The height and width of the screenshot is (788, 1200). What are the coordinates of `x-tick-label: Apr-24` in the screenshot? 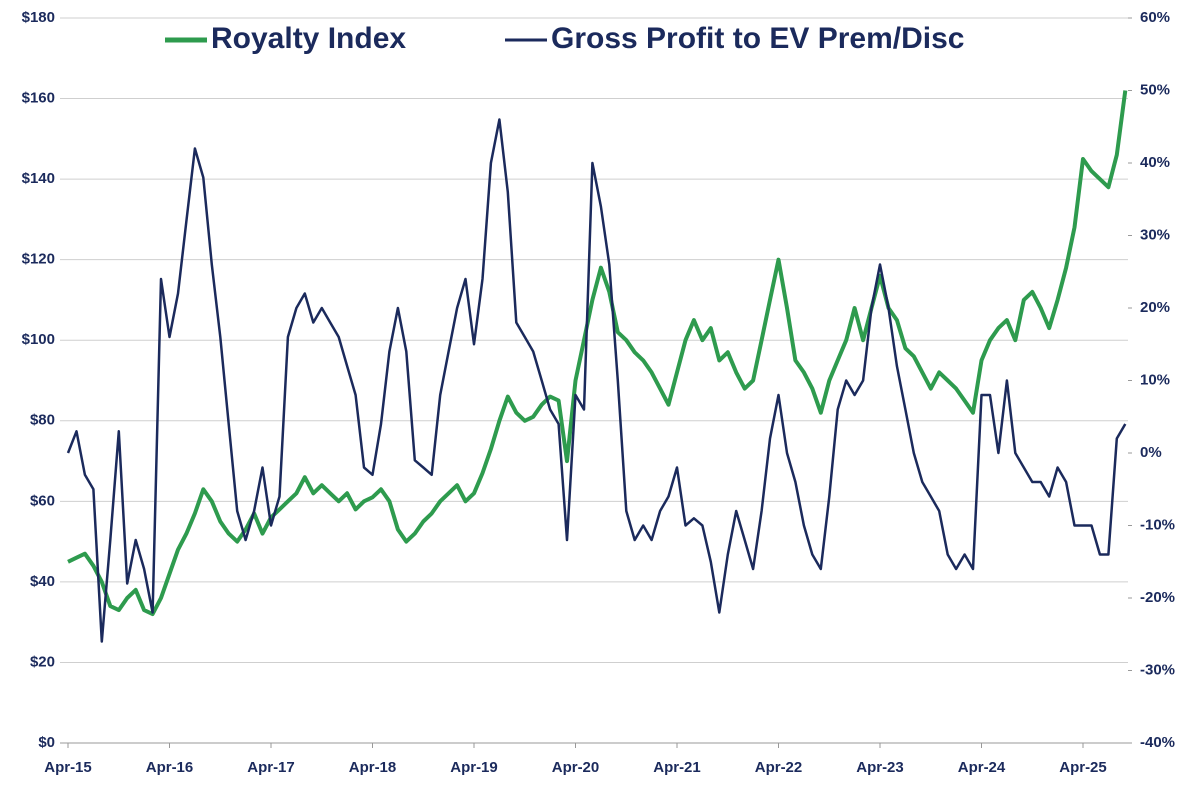 It's located at (982, 767).